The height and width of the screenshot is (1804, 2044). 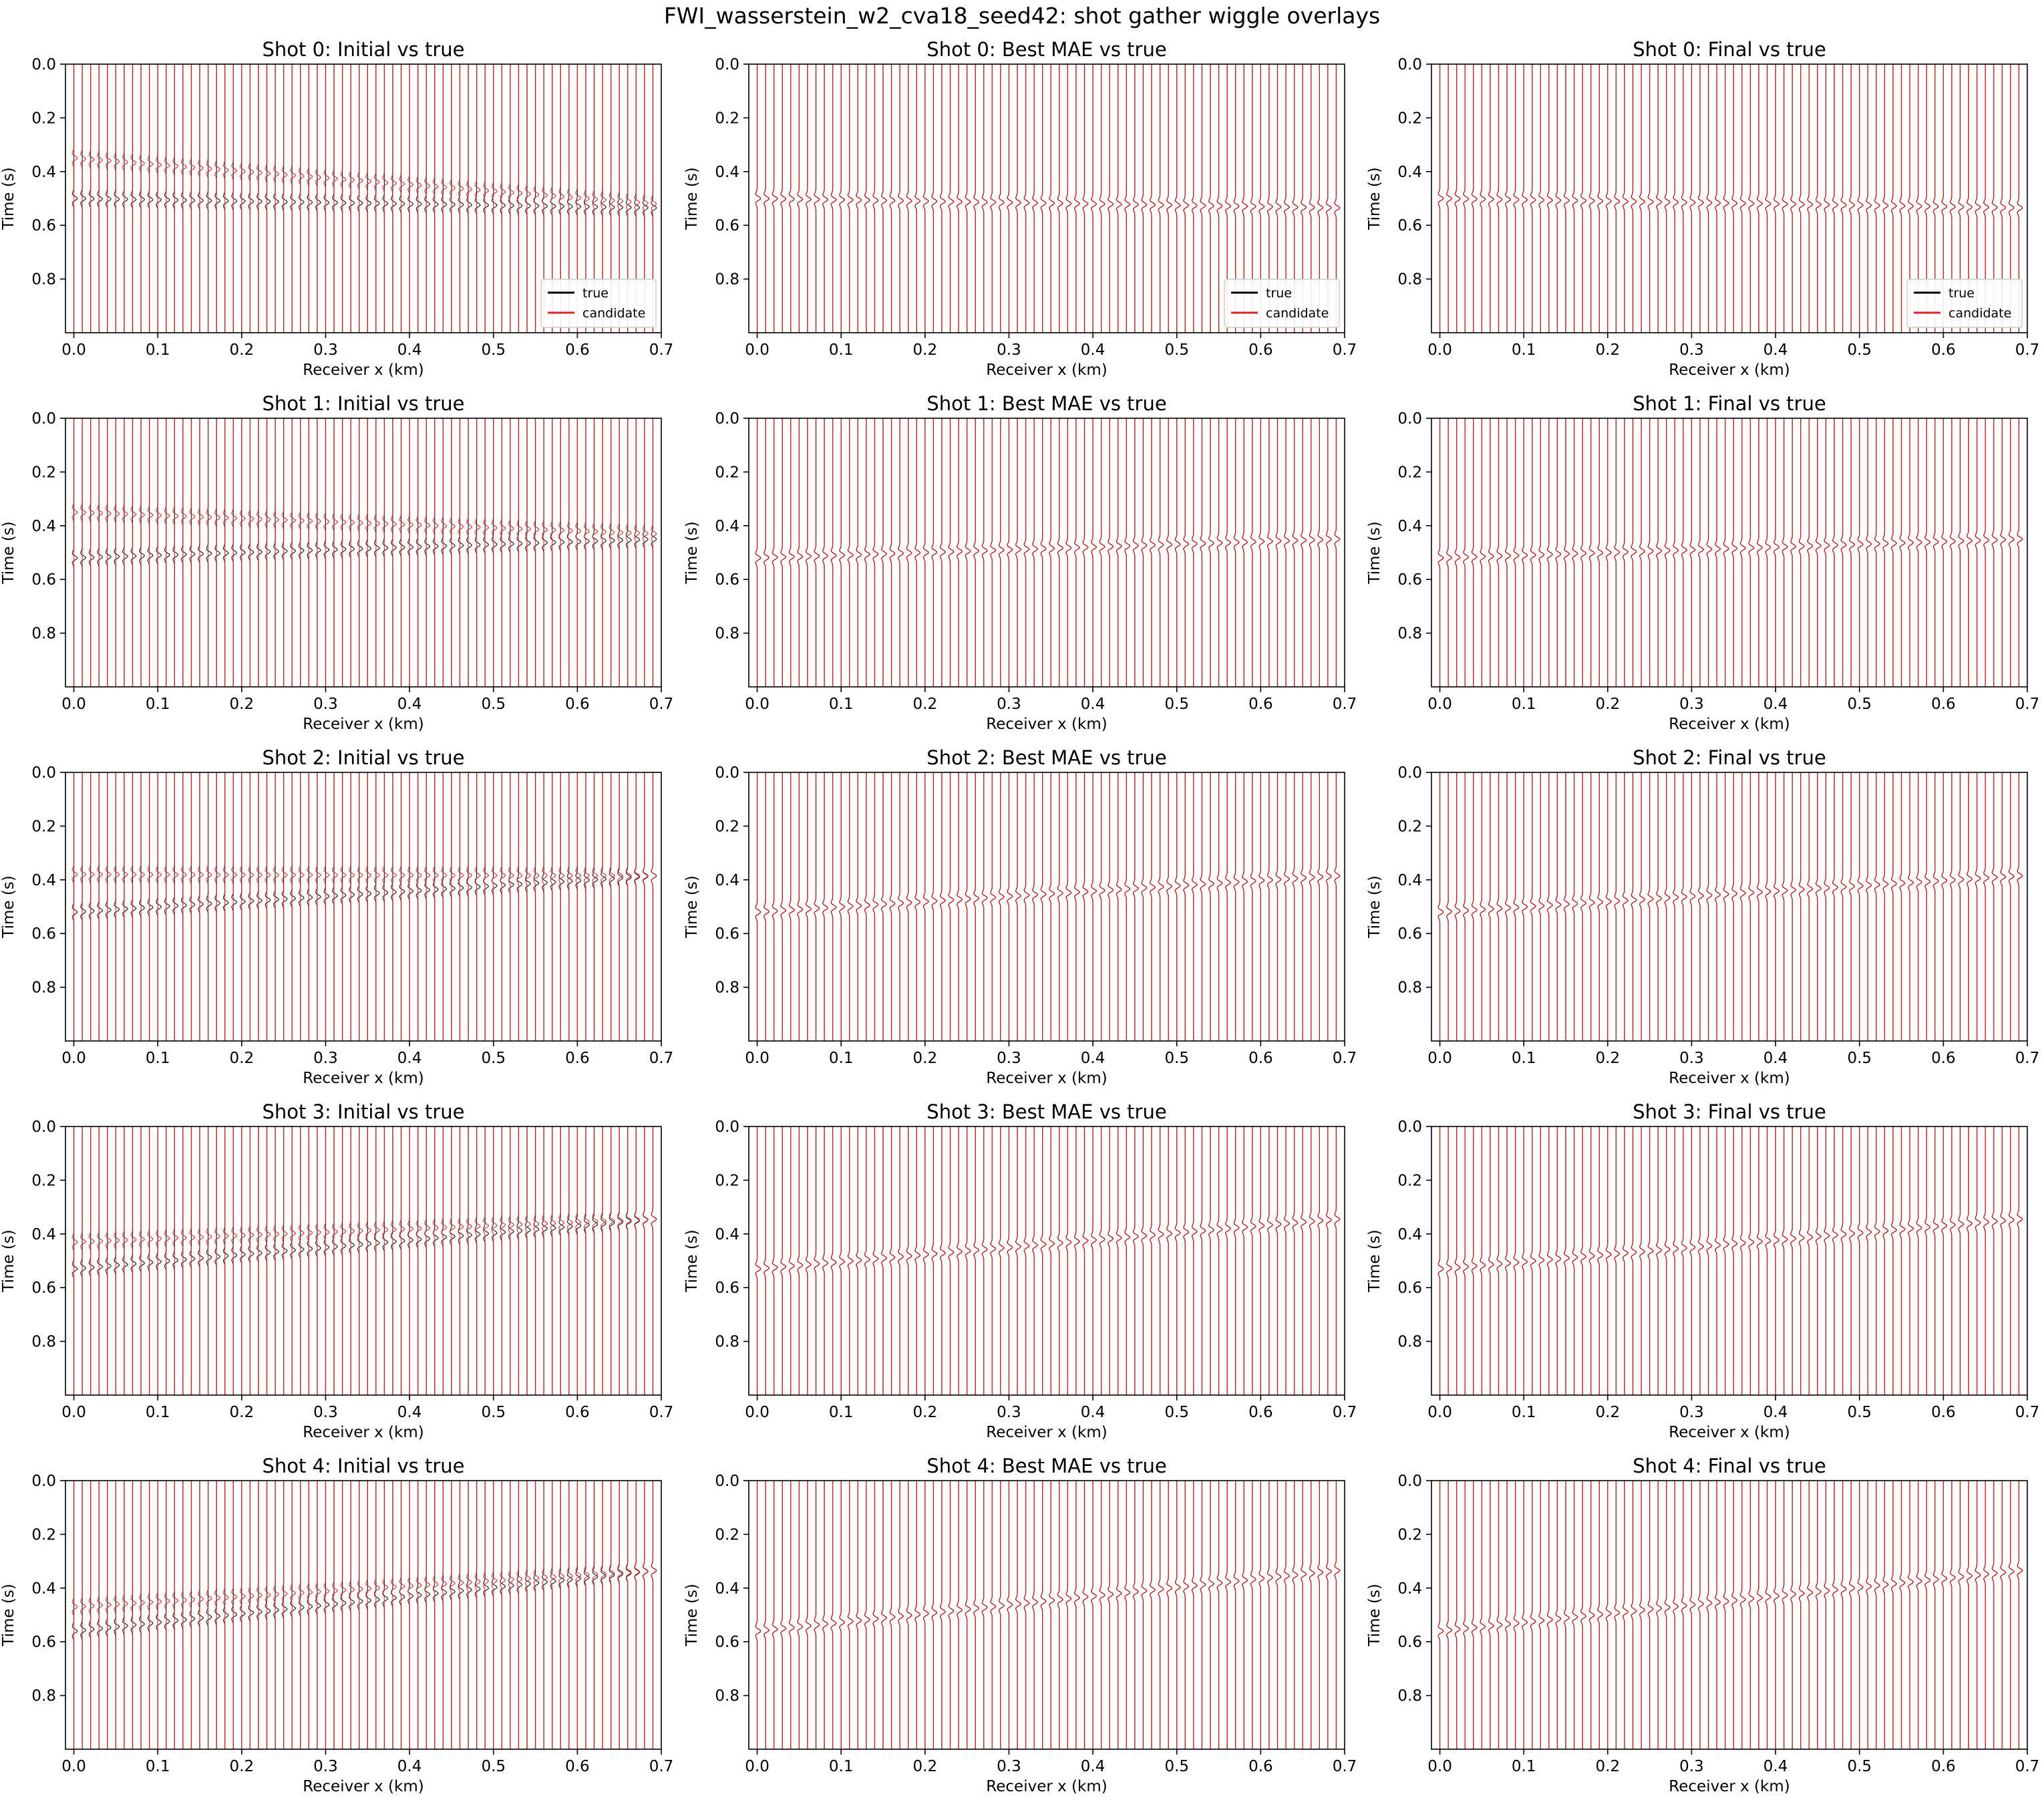 I want to click on subplot-title: Shot 0: Final vs true, so click(x=1729, y=49).